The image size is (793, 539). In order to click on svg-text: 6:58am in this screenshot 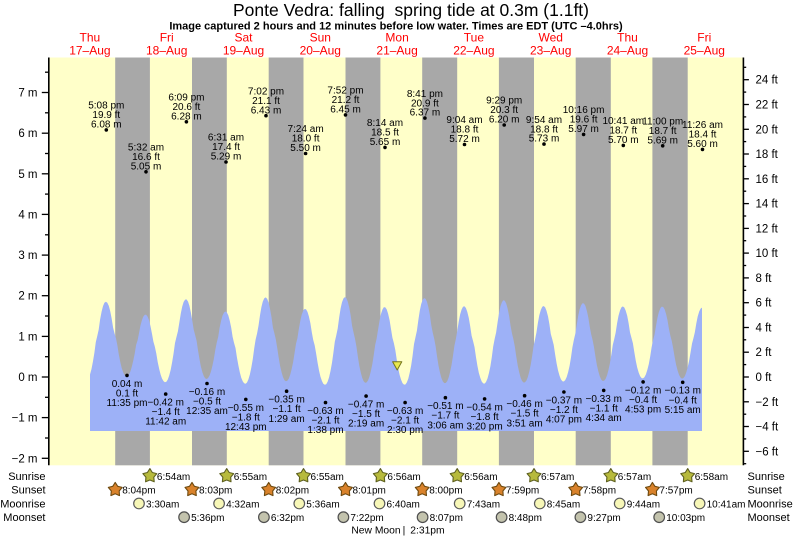, I will do `click(711, 477)`.